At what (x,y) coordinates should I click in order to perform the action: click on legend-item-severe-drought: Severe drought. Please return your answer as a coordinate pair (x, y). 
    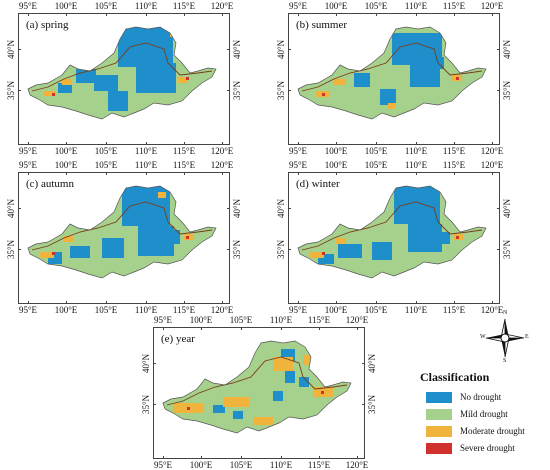
    Looking at the image, I should click on (482, 448).